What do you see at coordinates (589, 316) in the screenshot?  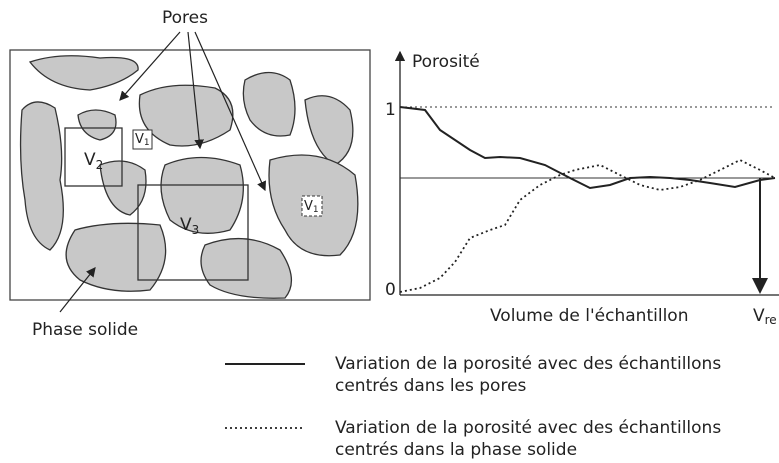 I see `x-axis-label: Volume de l'échantillon` at bounding box center [589, 316].